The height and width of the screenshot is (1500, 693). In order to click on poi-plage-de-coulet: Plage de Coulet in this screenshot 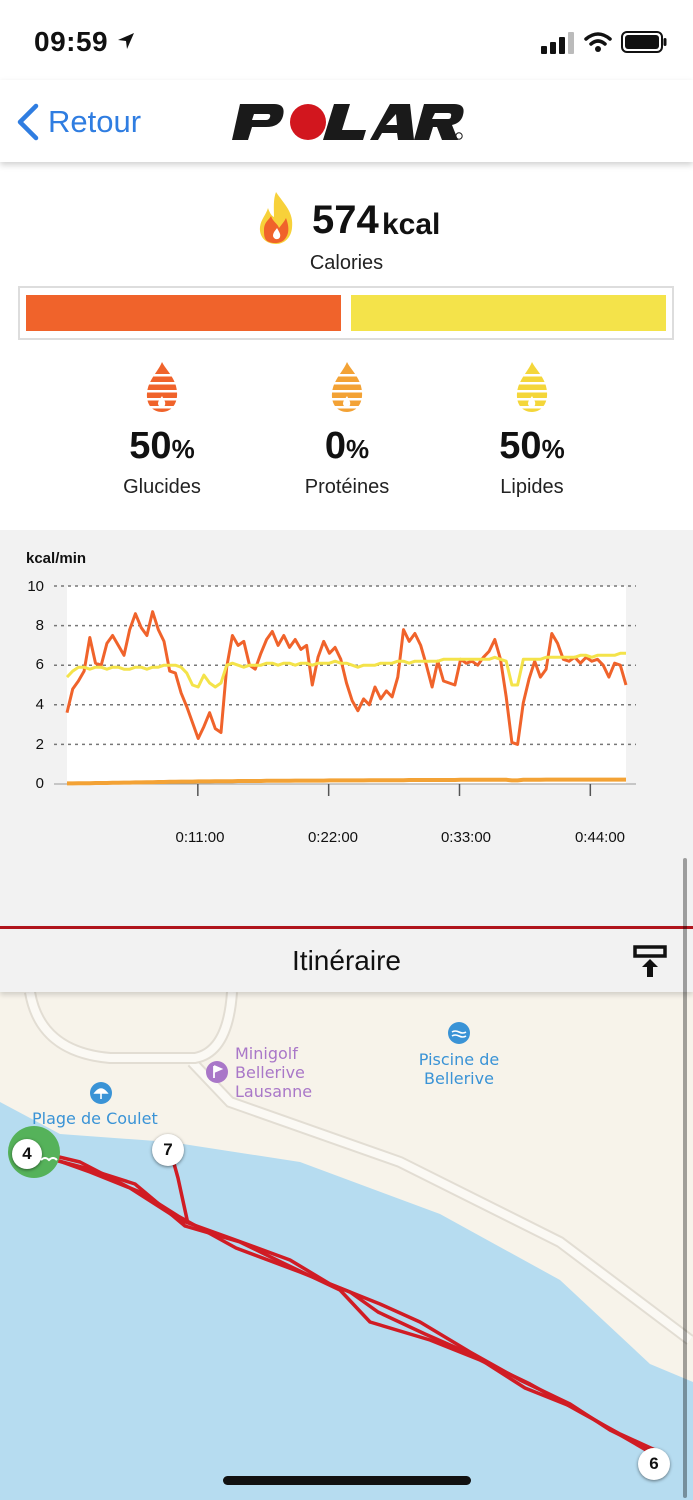, I will do `click(95, 1118)`.